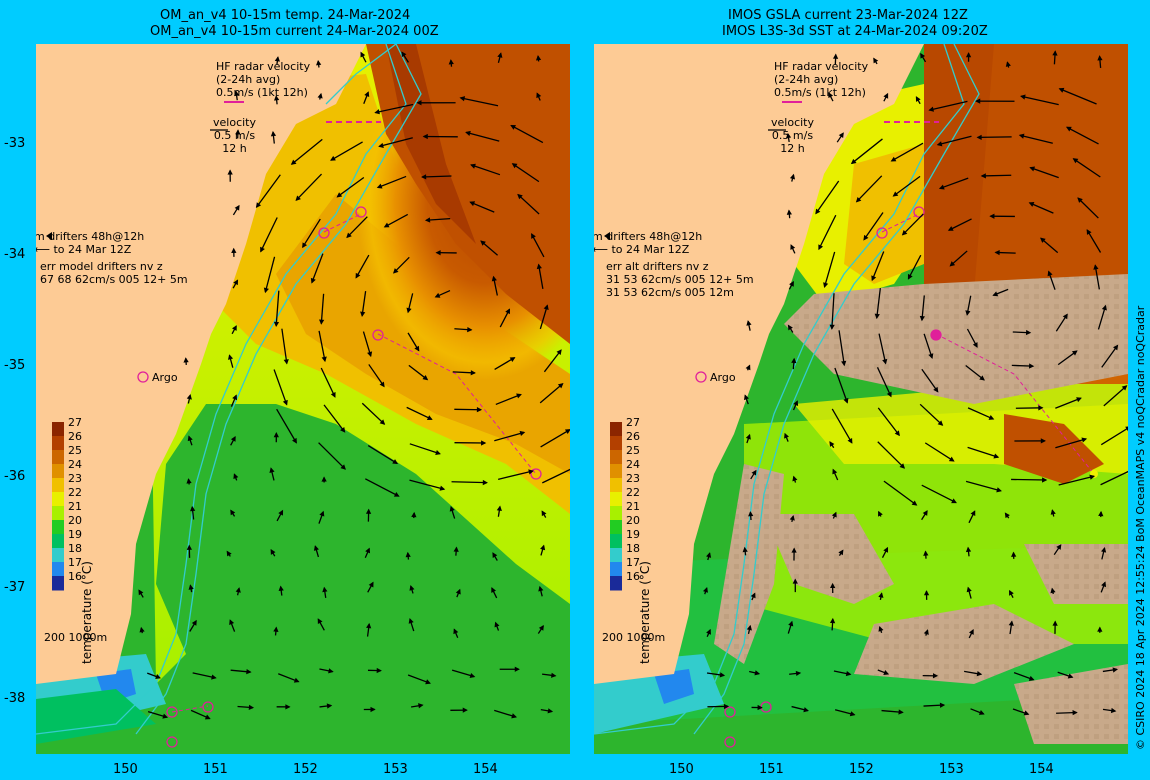  What do you see at coordinates (633, 436) in the screenshot?
I see `colorbar-tick-label: 26` at bounding box center [633, 436].